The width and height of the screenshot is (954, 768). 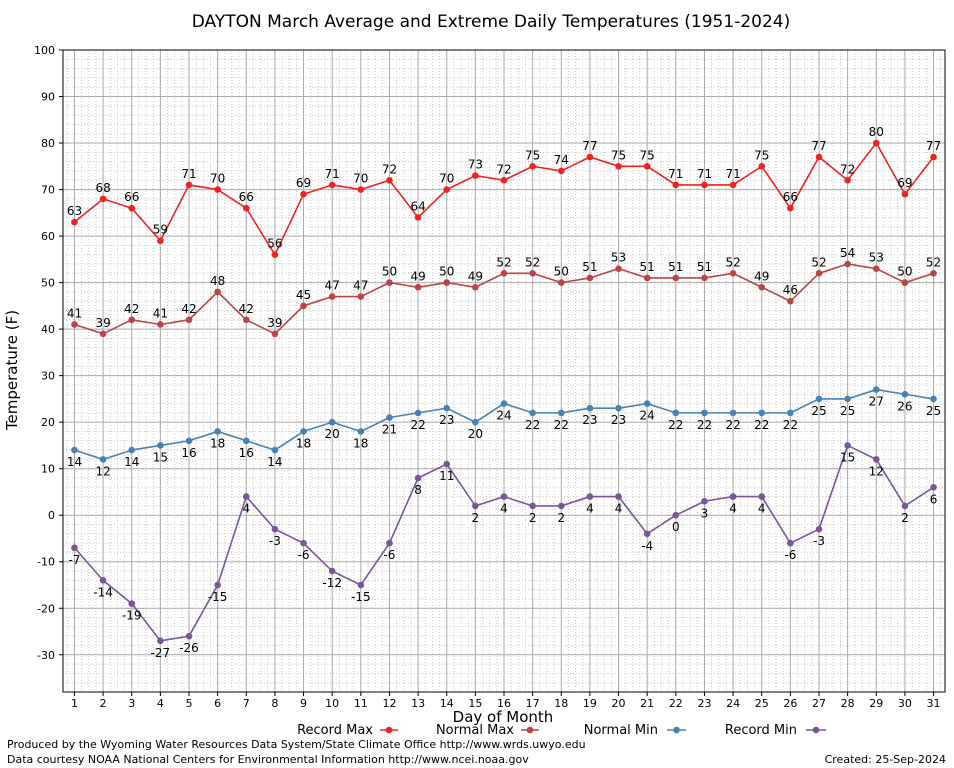 What do you see at coordinates (217, 703) in the screenshot?
I see `x-tick-label: 6` at bounding box center [217, 703].